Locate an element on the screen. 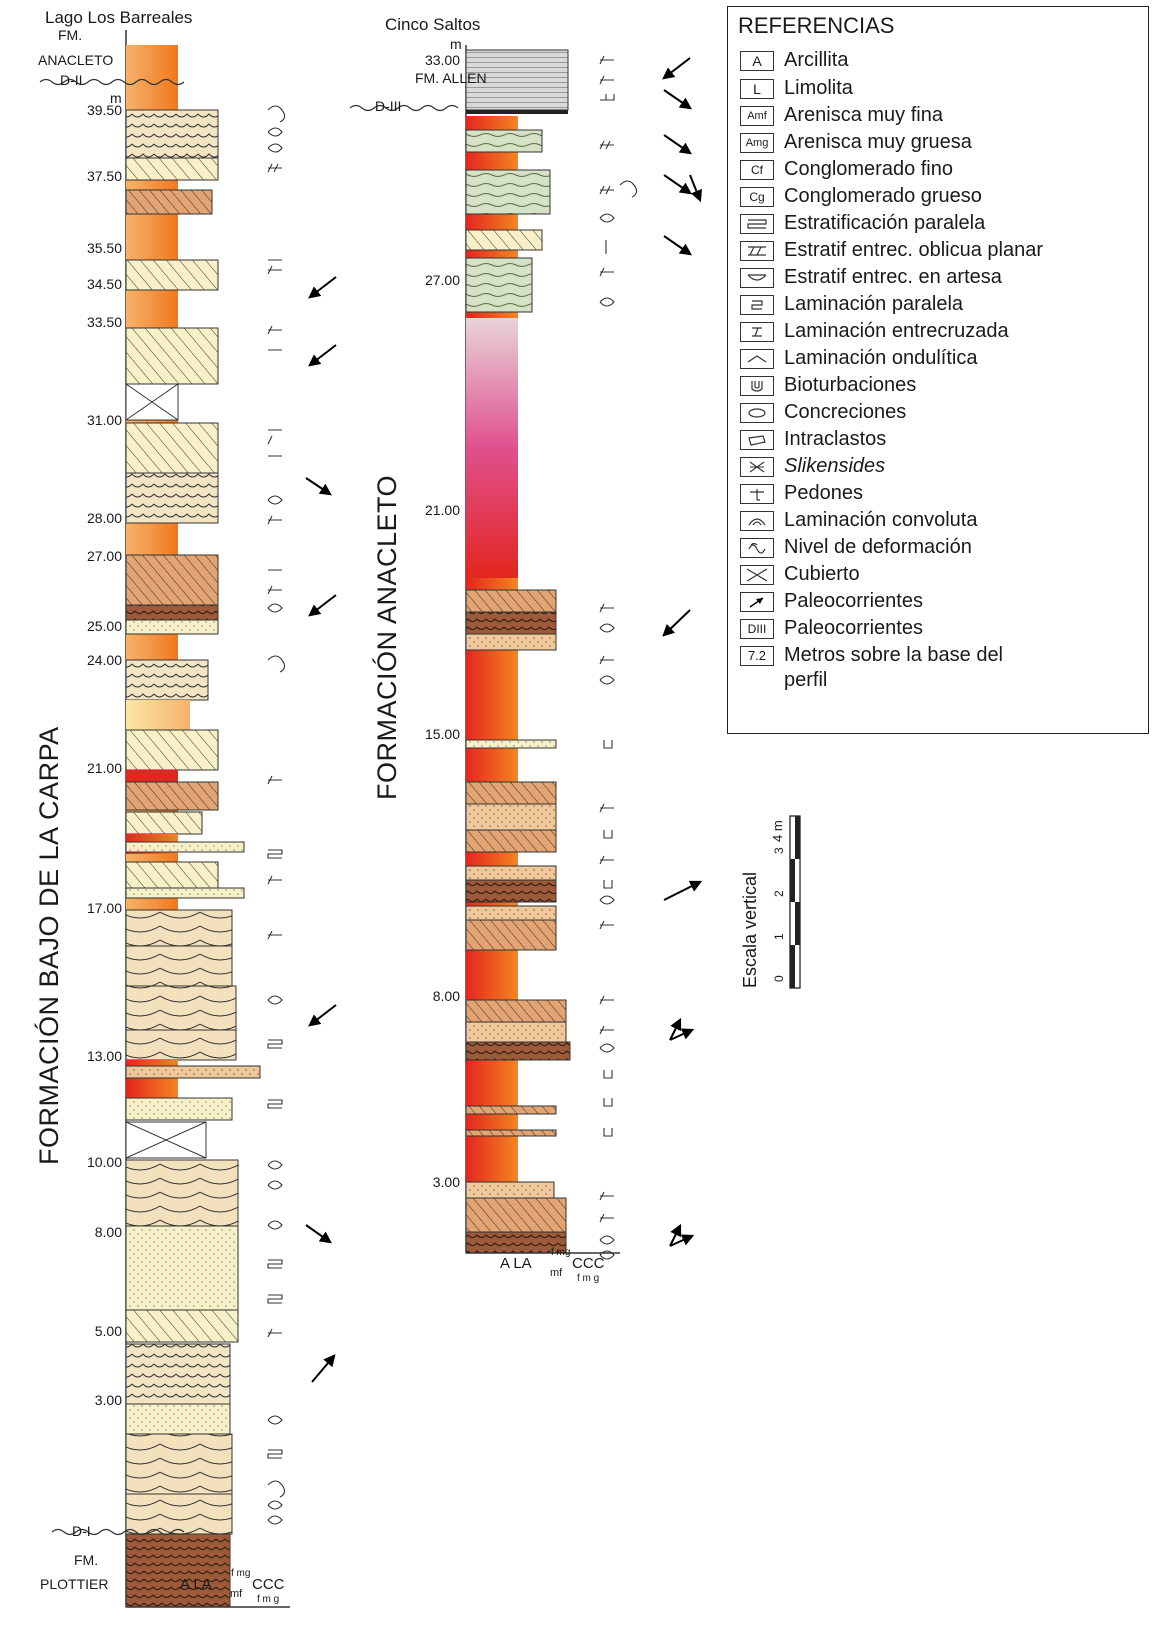 The height and width of the screenshot is (1642, 1155). legend-item: A Arcillita is located at coordinates (794, 60).